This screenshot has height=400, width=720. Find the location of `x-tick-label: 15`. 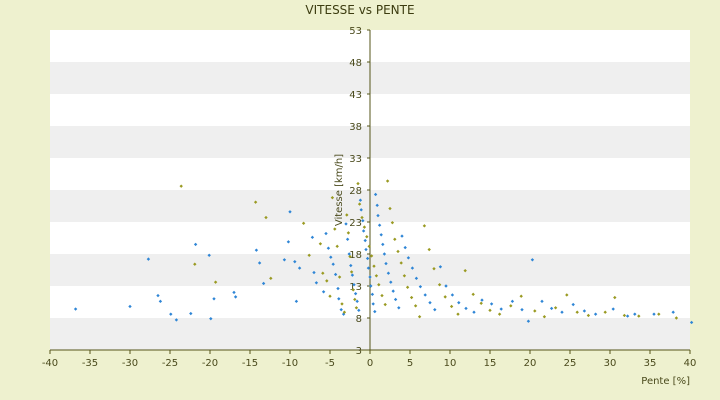

x-tick-label: 15 is located at coordinates (490, 363).